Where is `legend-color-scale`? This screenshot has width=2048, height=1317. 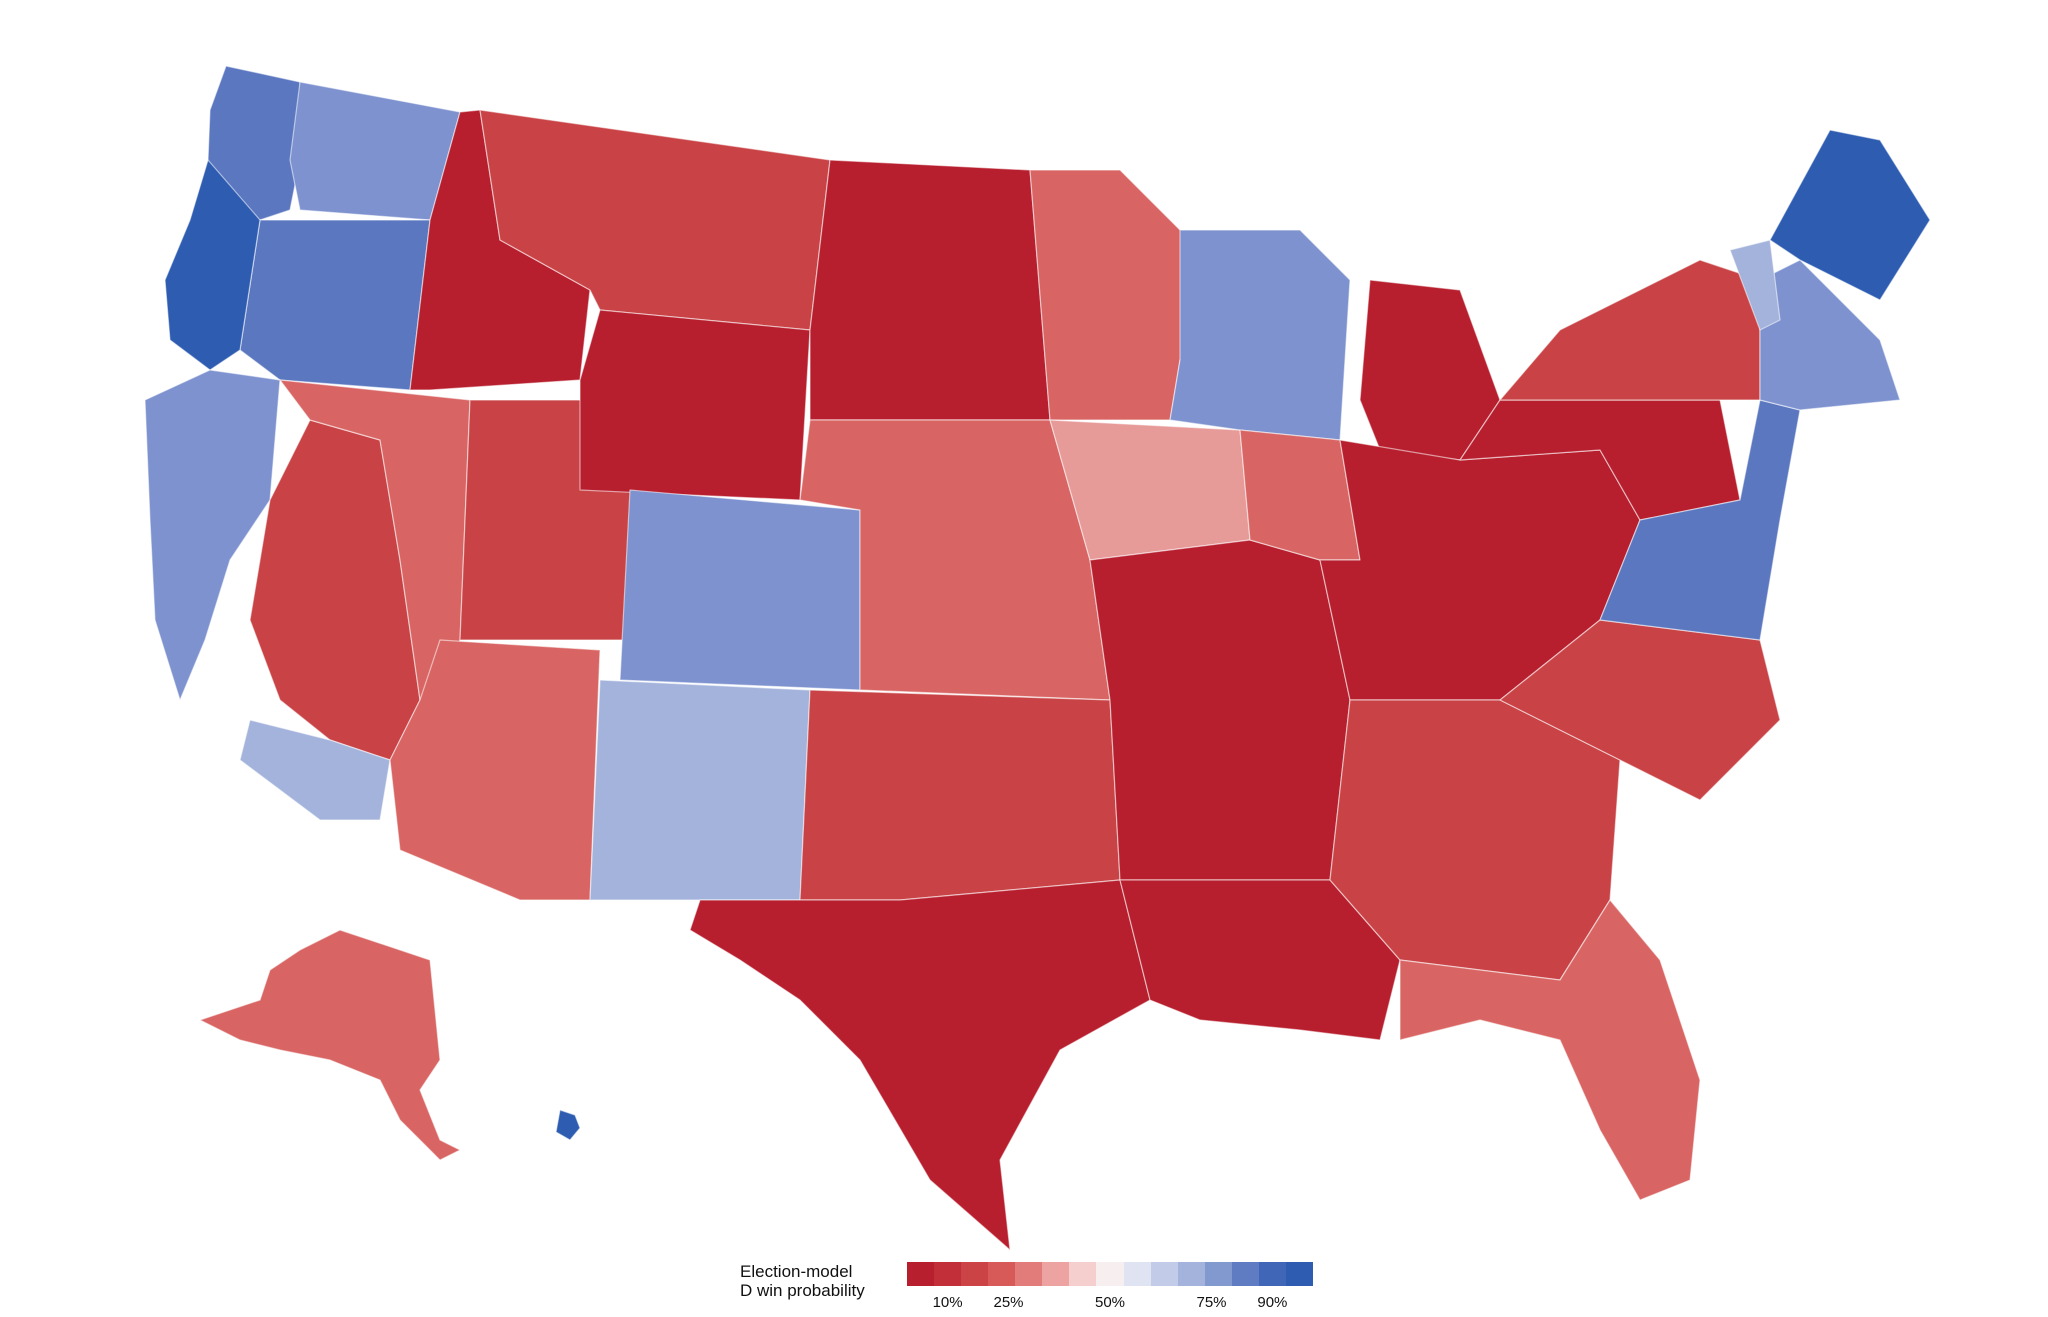 legend-color-scale is located at coordinates (1110, 1274).